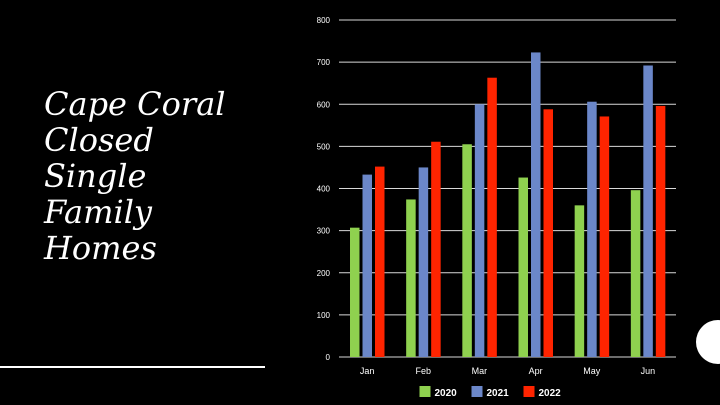 This screenshot has height=405, width=720. What do you see at coordinates (536, 371) in the screenshot?
I see `x-tick-label: Apr` at bounding box center [536, 371].